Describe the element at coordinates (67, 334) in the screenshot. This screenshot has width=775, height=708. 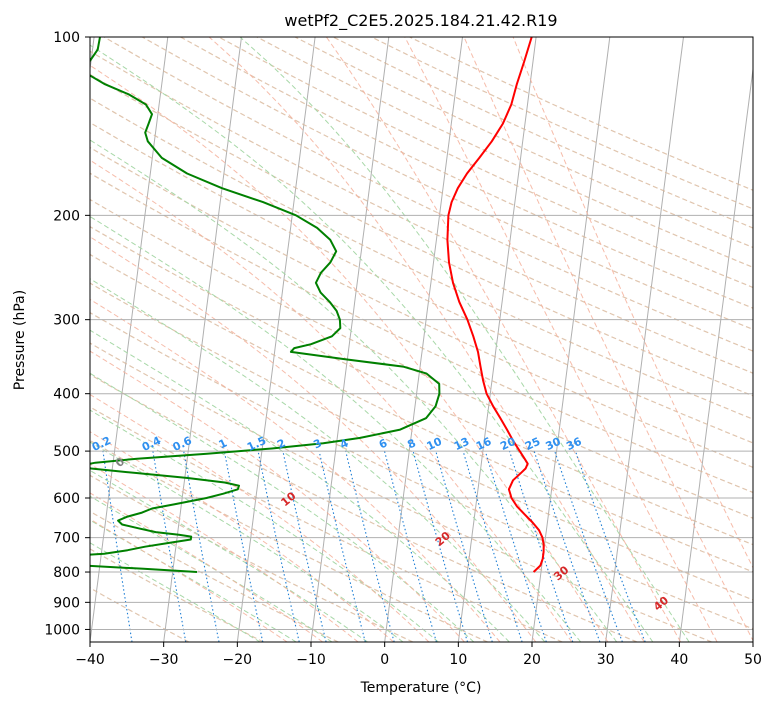
I see `y-axis: 100 200 300 400 500 600 700 800 900 1000` at that location.